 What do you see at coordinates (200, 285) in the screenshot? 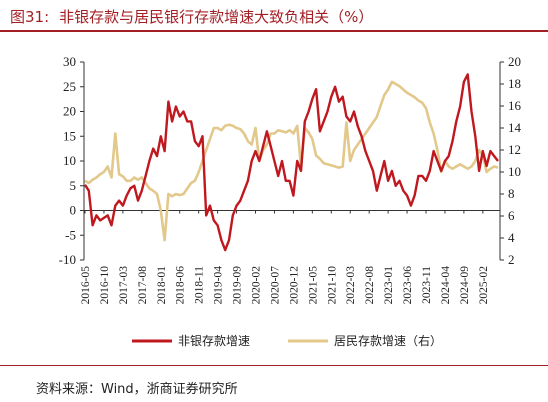
I see `x-tick-label: 2018-11` at bounding box center [200, 285].